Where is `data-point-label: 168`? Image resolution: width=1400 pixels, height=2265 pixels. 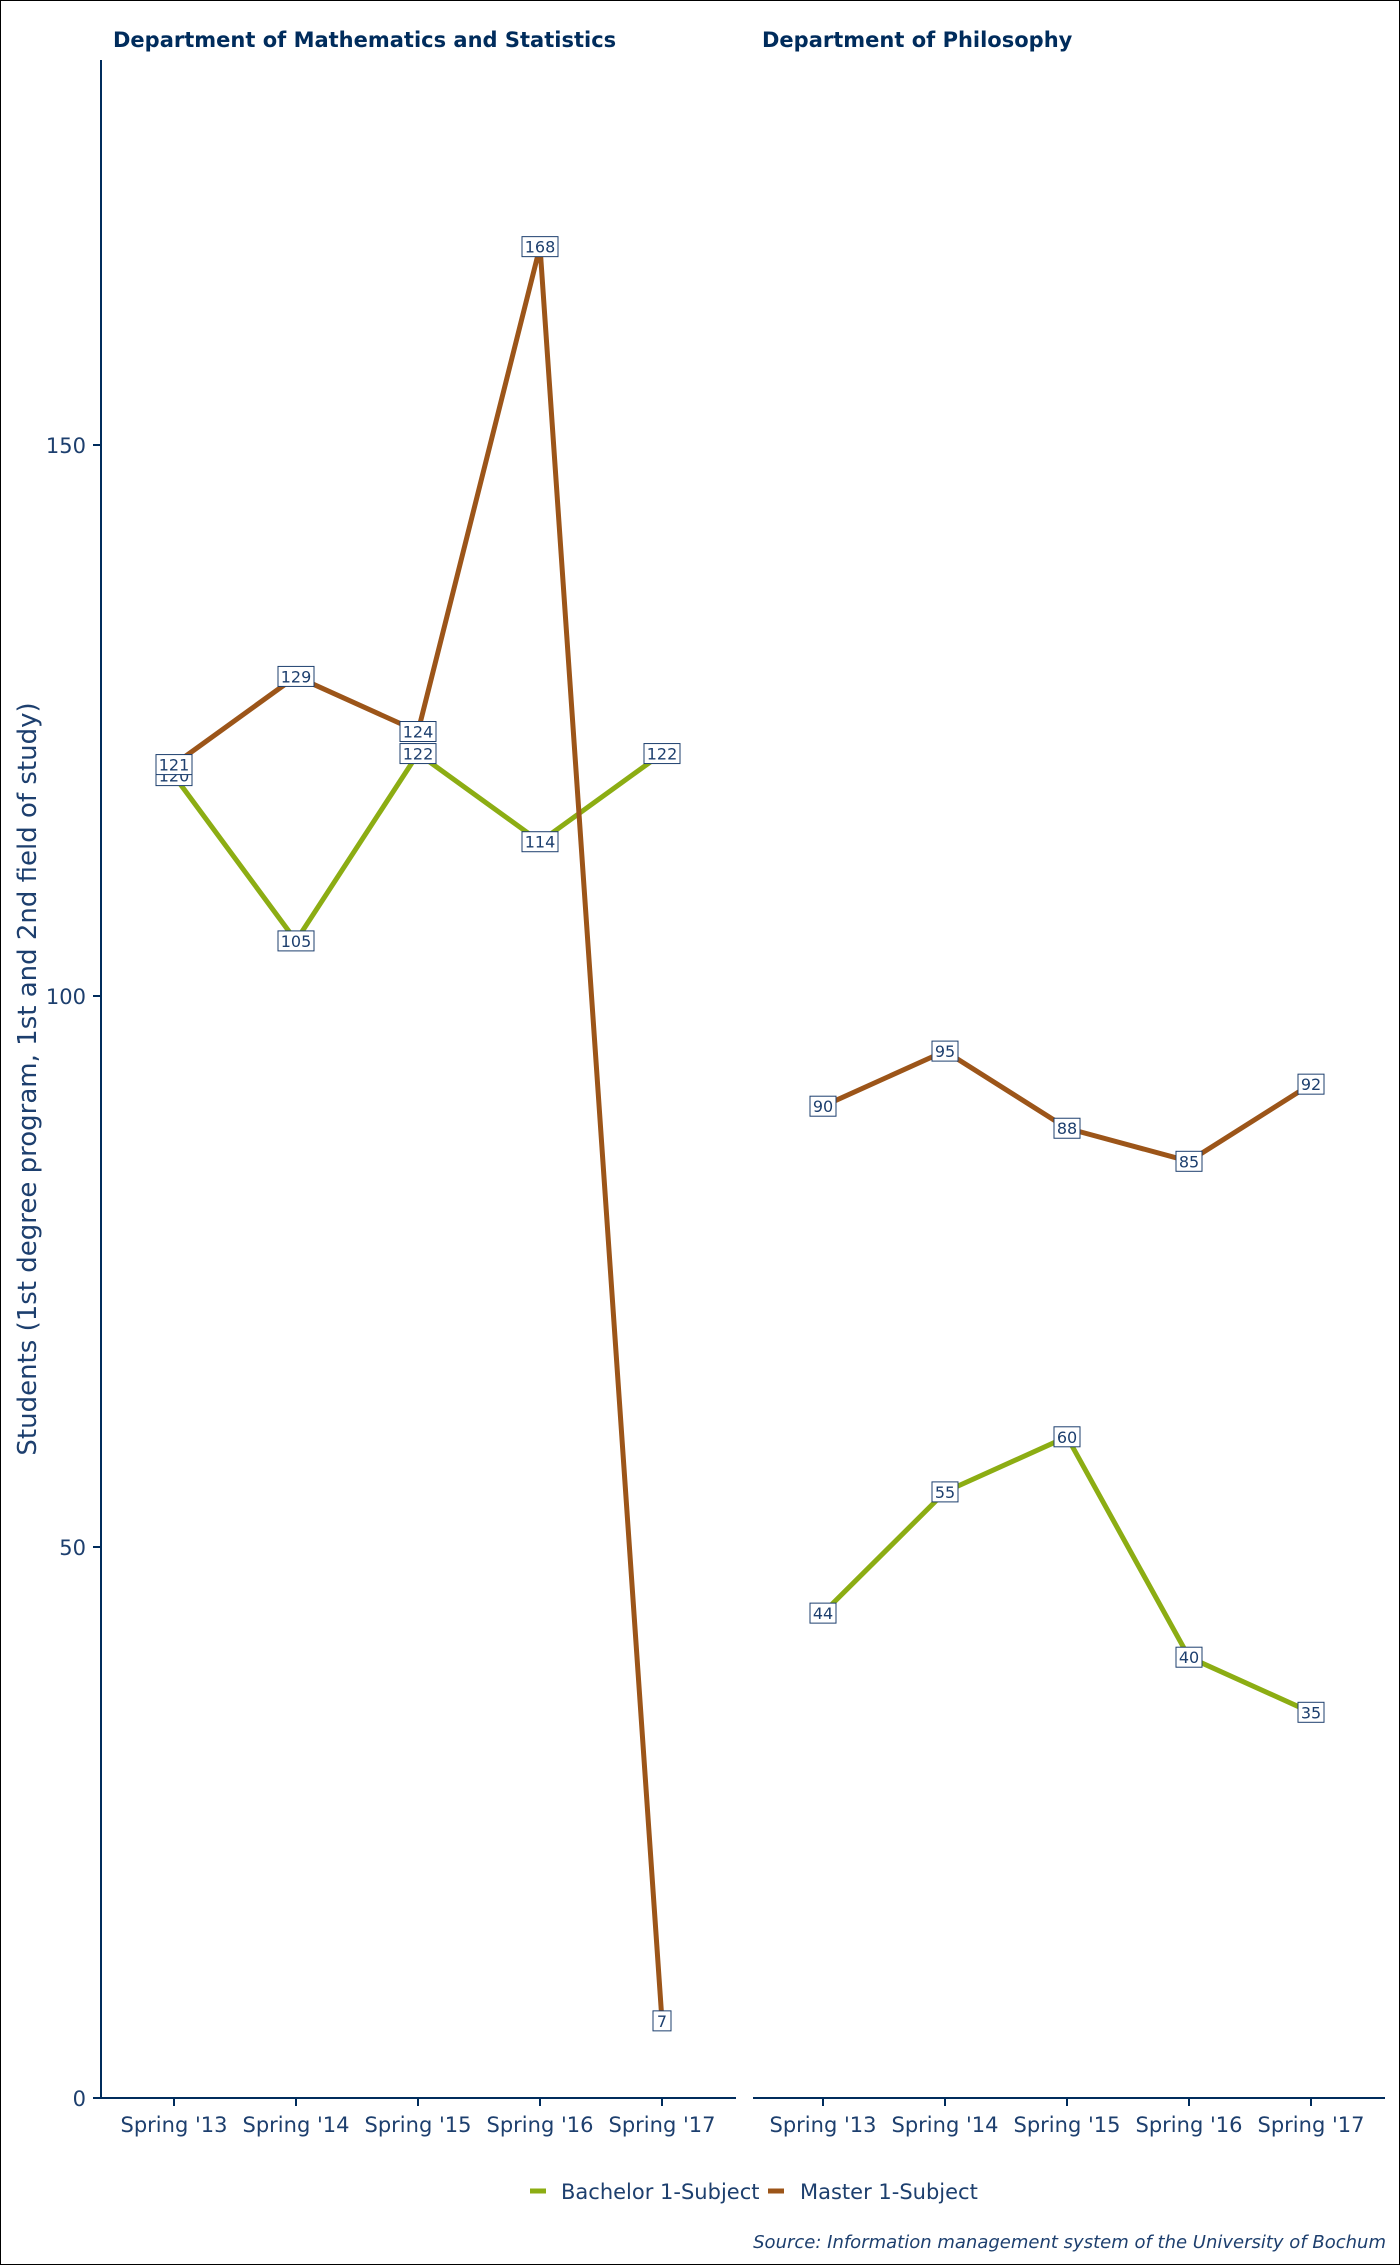
data-point-label: 168 is located at coordinates (540, 247).